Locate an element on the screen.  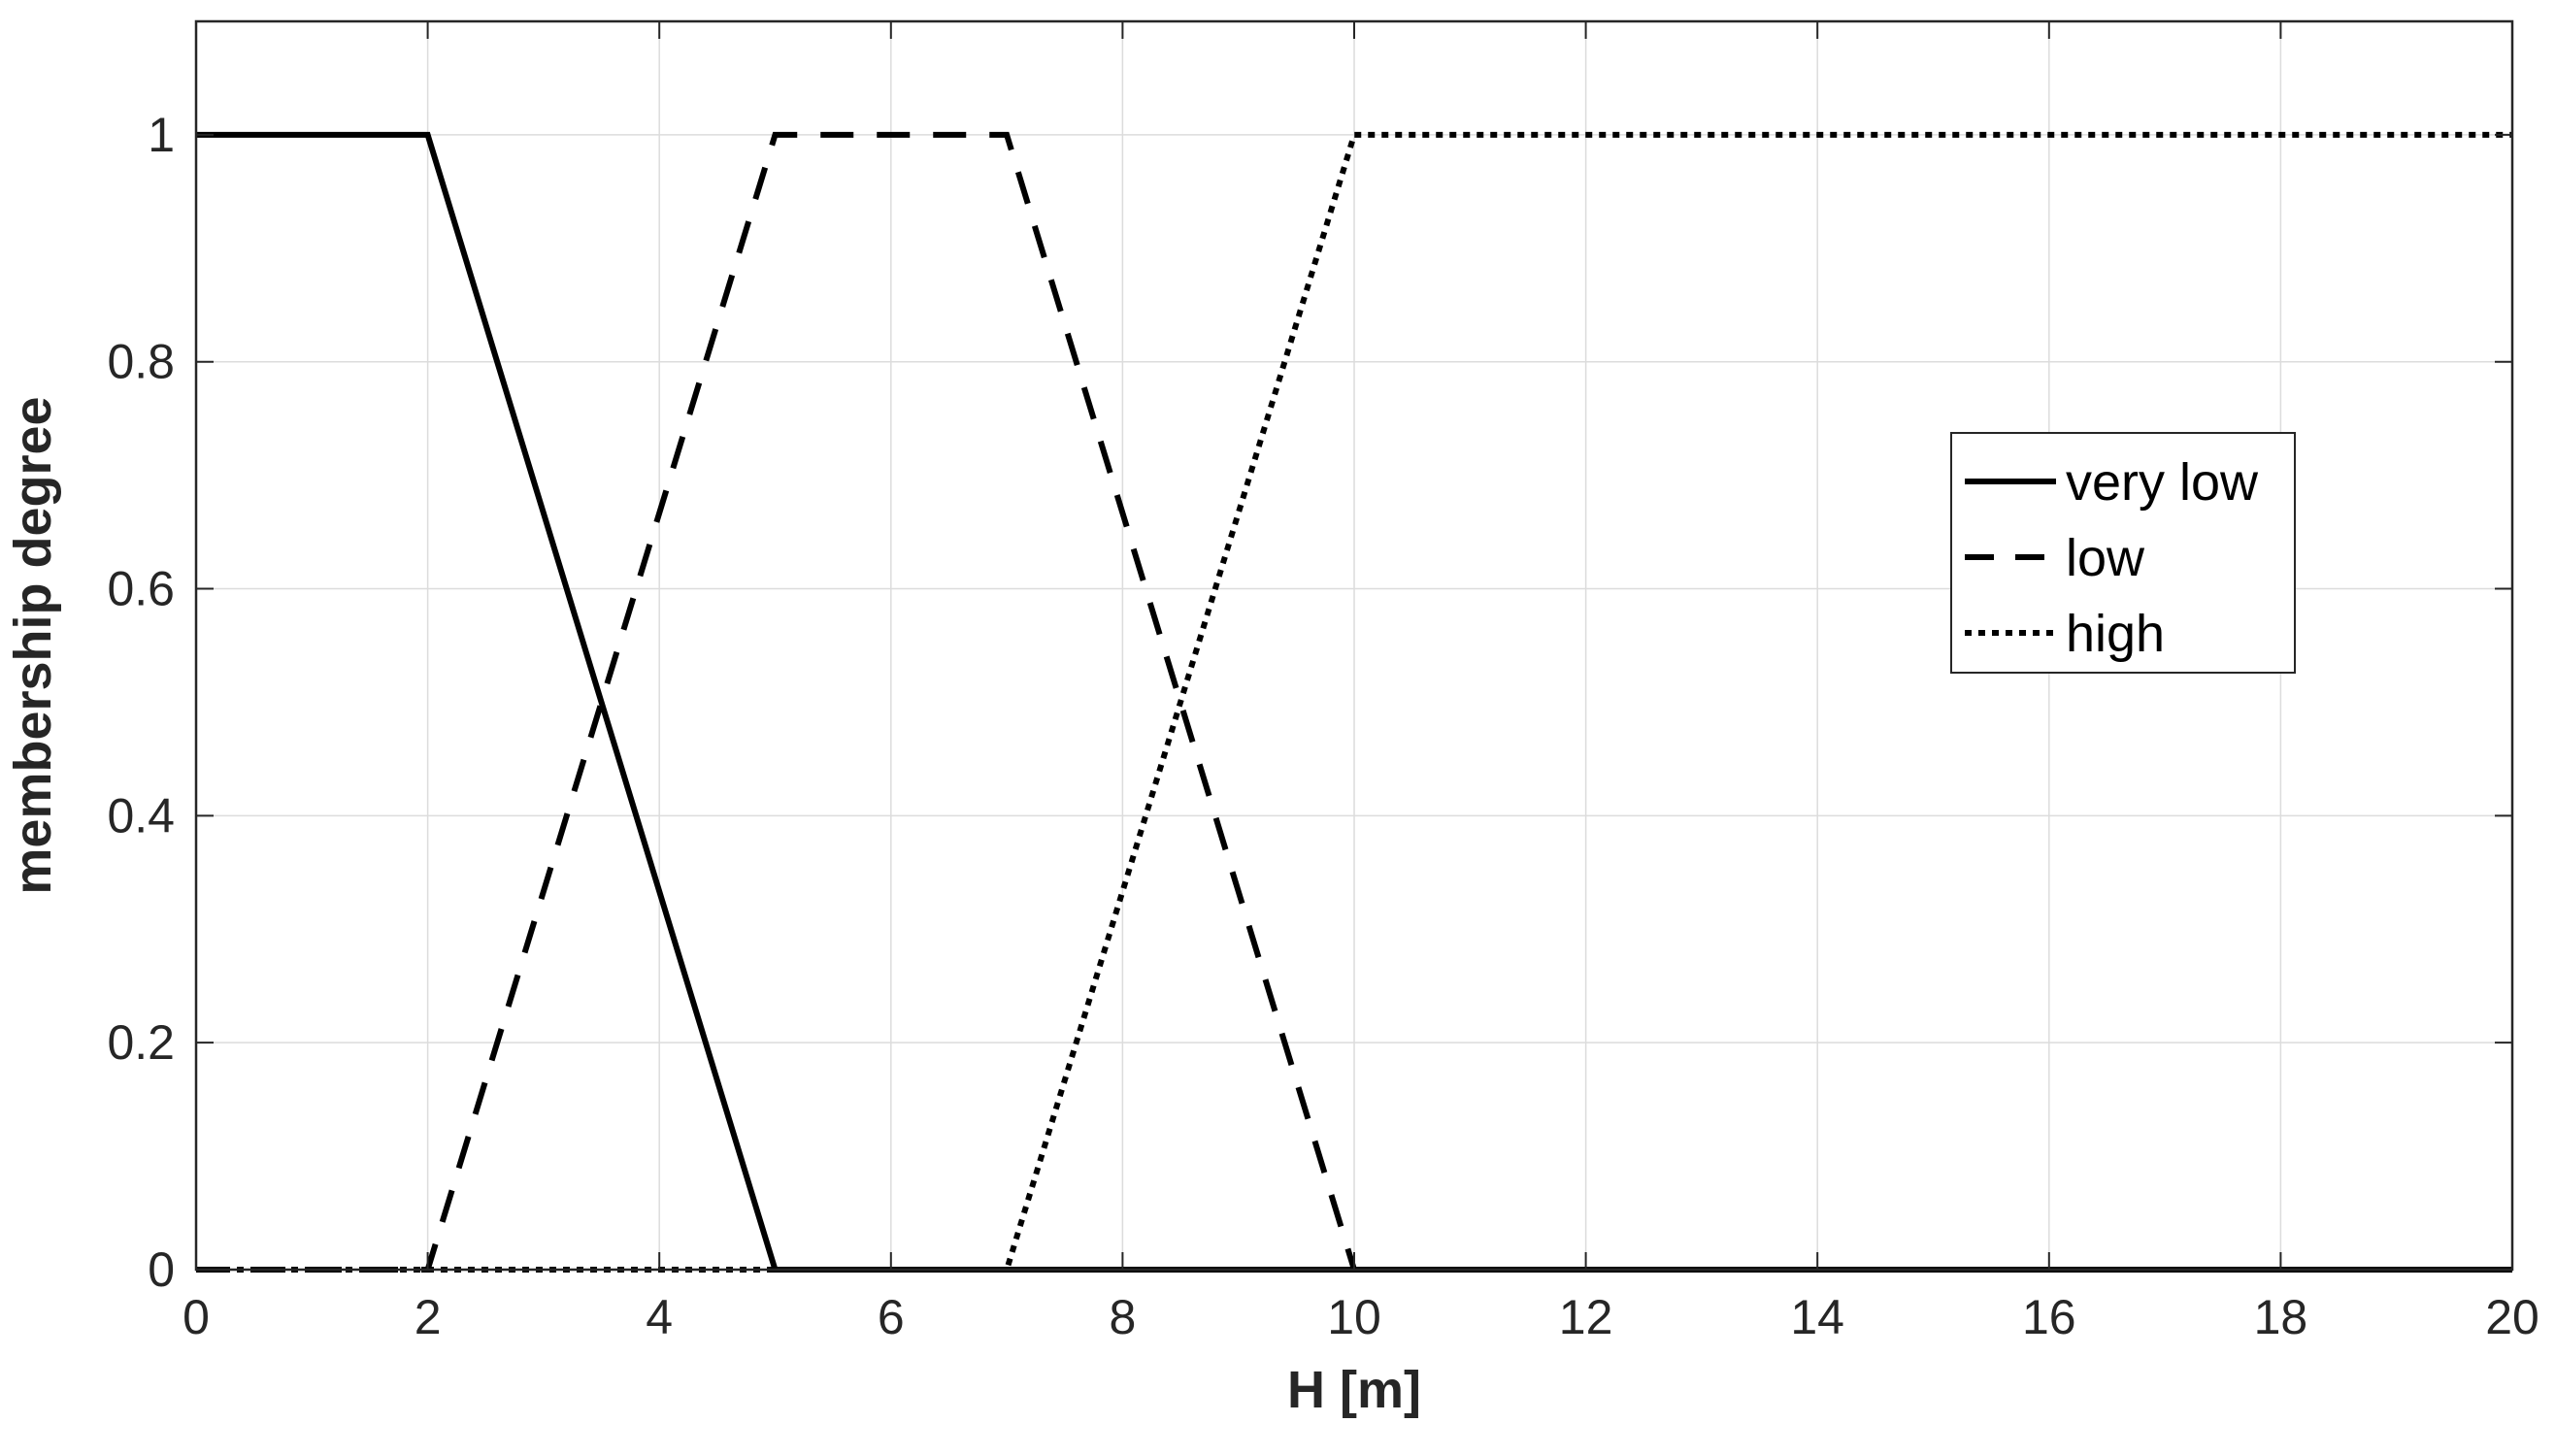
x-tick-label: 20 is located at coordinates (2512, 1317).